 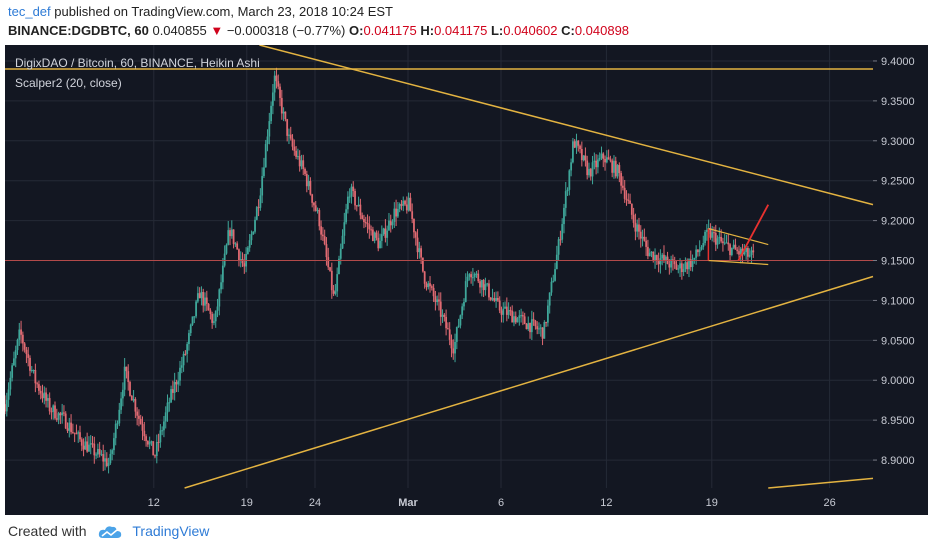 What do you see at coordinates (390, 30) in the screenshot?
I see `open-value: 0.041175` at bounding box center [390, 30].